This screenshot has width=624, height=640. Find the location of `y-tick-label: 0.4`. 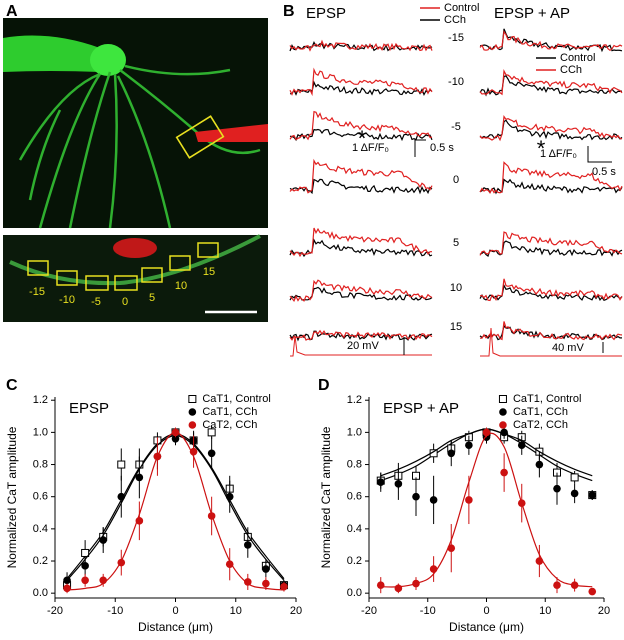

y-tick-label: 0.4 is located at coordinates (354, 529).